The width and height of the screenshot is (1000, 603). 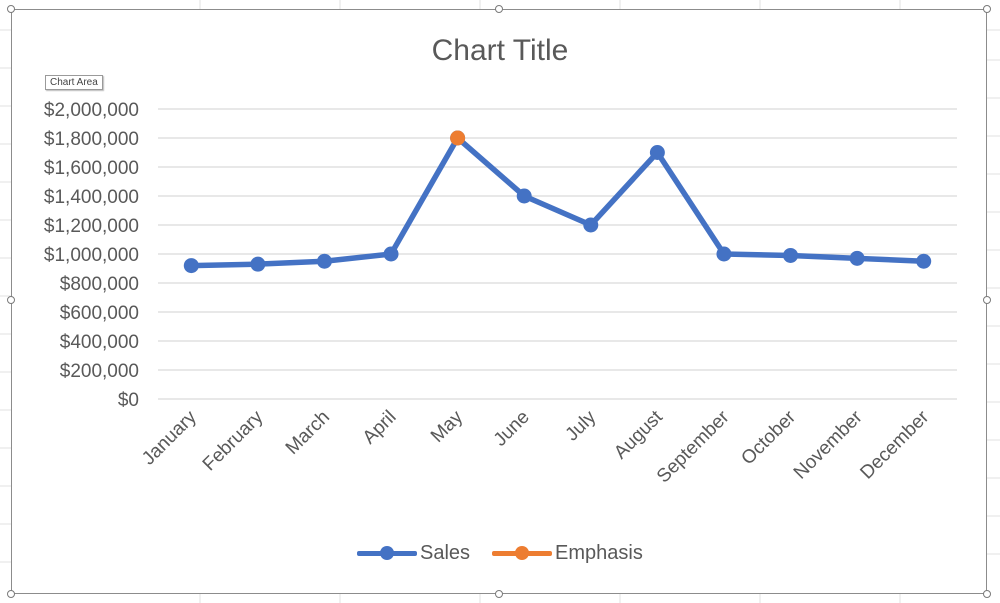 What do you see at coordinates (11, 594) in the screenshot?
I see `resize-handle-bottom-left` at bounding box center [11, 594].